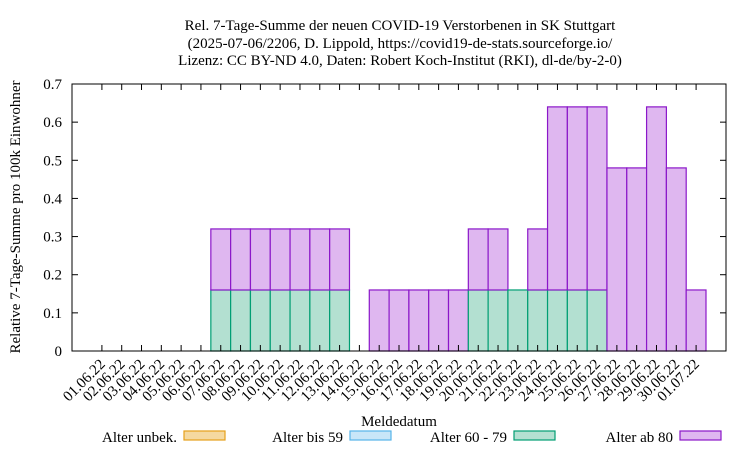 The width and height of the screenshot is (750, 450). What do you see at coordinates (577, 198) in the screenshot?
I see `bar-25.06.22-series-3` at bounding box center [577, 198].